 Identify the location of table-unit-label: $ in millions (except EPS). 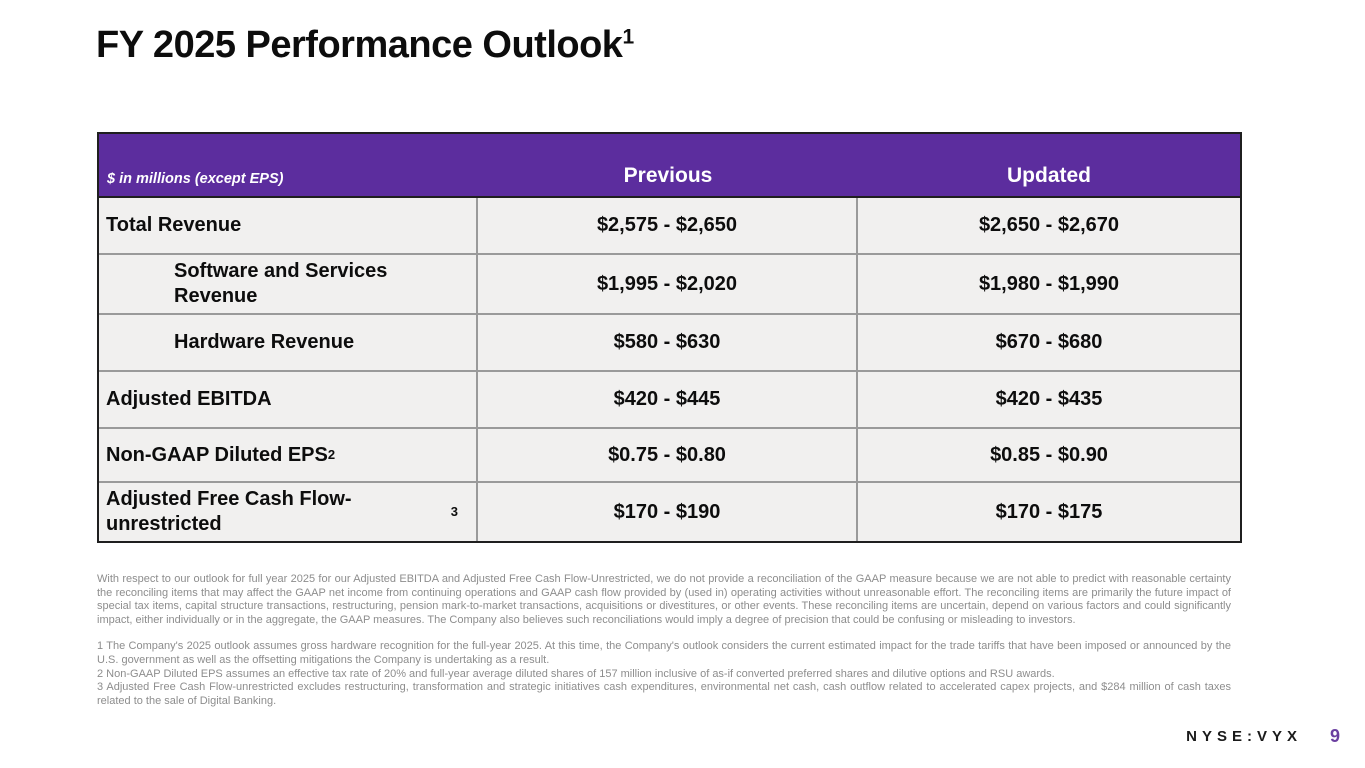
(195, 179).